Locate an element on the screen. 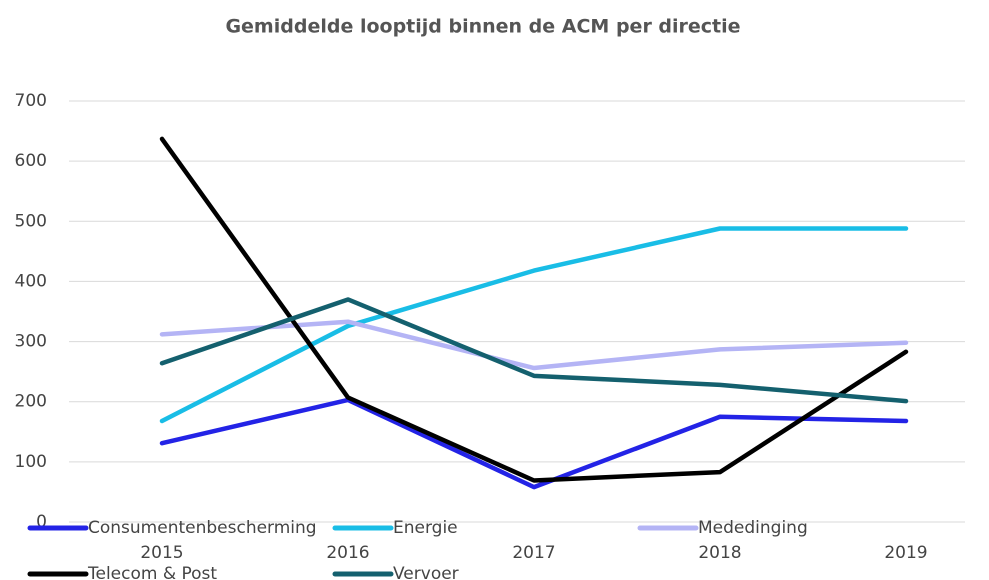 Image resolution: width=989 pixels, height=580 pixels. y-tick-label: 0 is located at coordinates (41, 522).